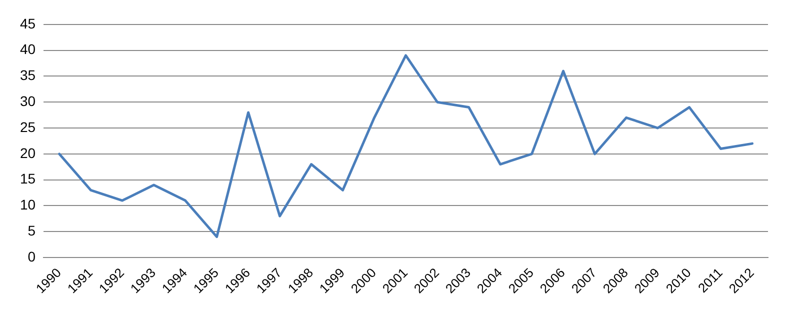  What do you see at coordinates (28, 178) in the screenshot?
I see `y-tick-label: 15` at bounding box center [28, 178].